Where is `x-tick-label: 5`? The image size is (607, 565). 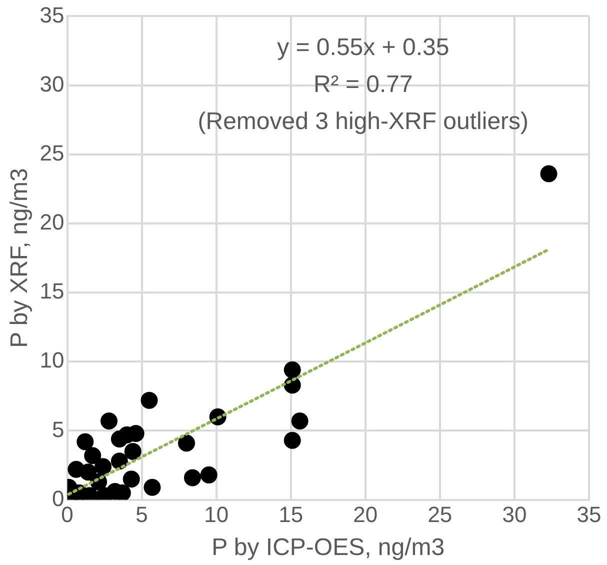 x-tick-label: 5 is located at coordinates (142, 515).